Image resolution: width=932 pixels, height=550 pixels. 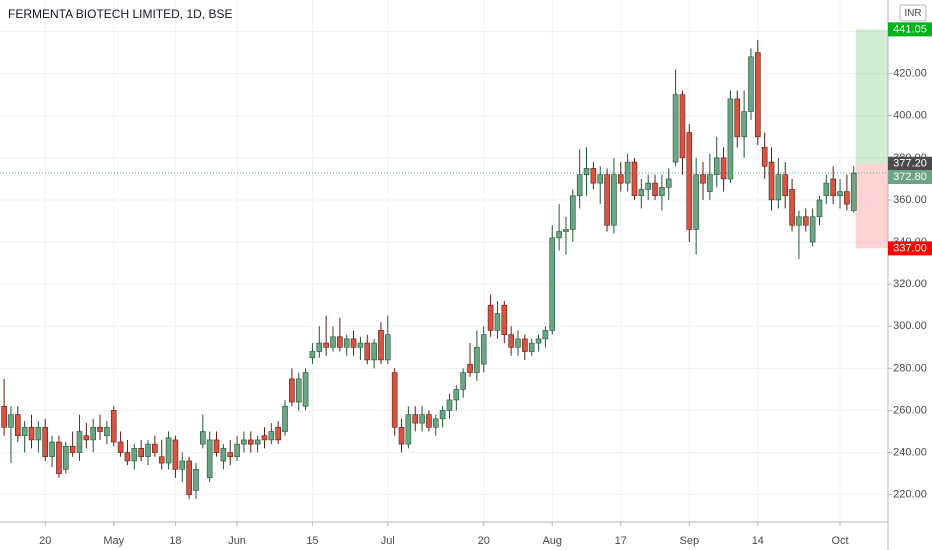 I want to click on x-tick-label: 17, so click(x=621, y=541).